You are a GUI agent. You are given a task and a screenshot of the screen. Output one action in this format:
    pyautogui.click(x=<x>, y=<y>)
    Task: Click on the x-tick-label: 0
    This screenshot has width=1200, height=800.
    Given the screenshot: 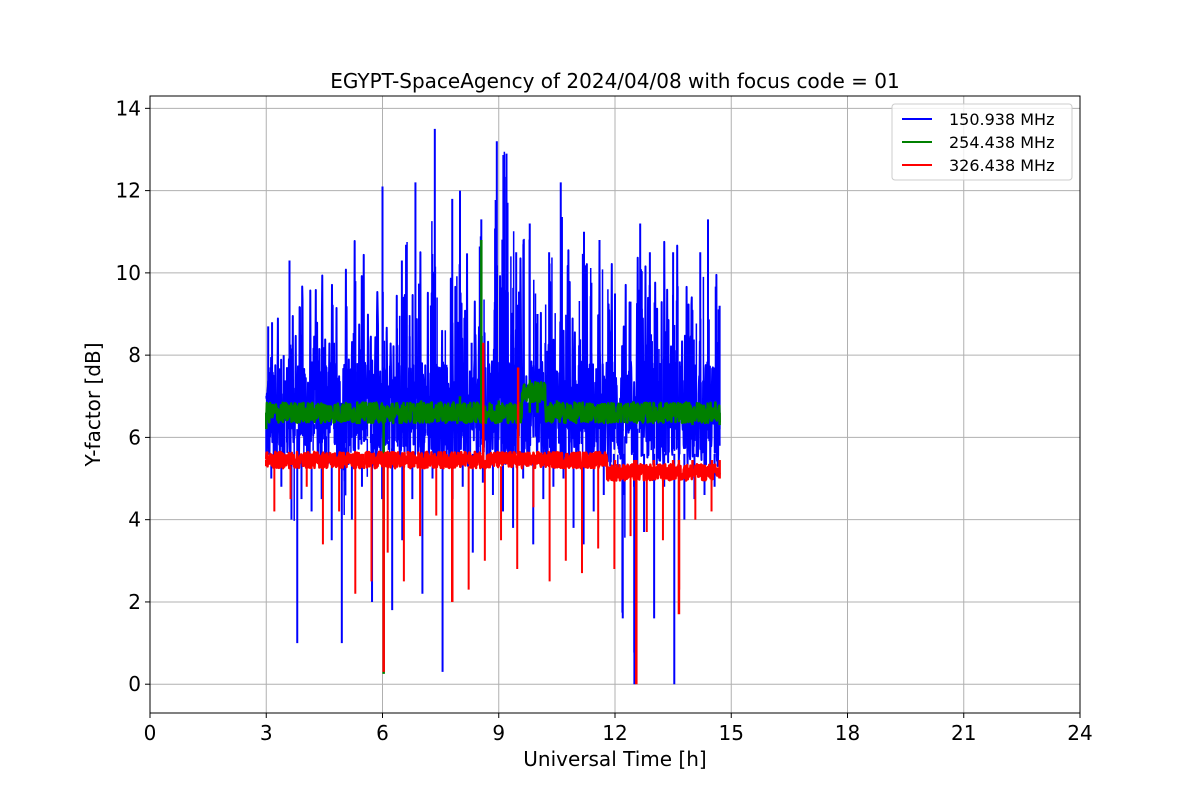 What is the action you would take?
    pyautogui.click(x=150, y=733)
    